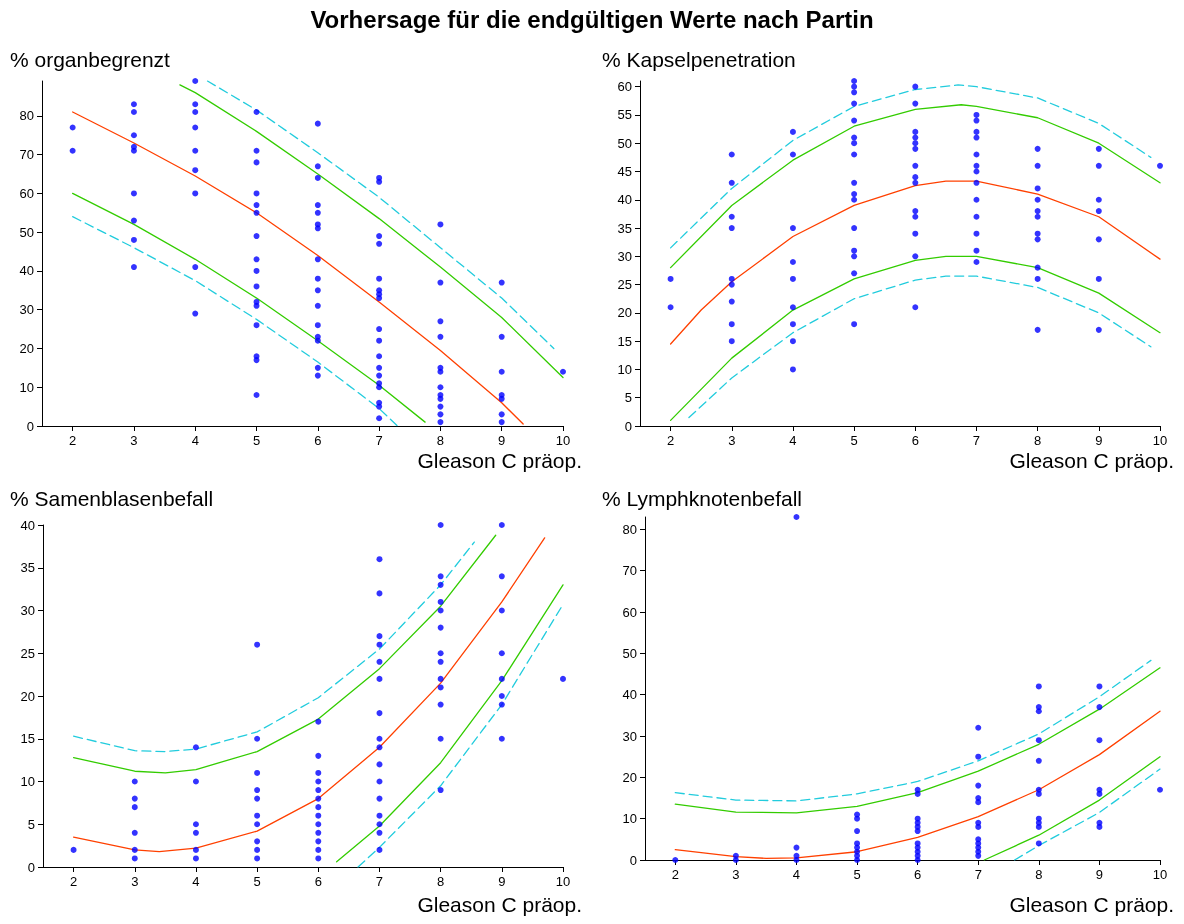 The width and height of the screenshot is (1184, 924). What do you see at coordinates (27, 610) in the screenshot?
I see `y-tick-label: 30` at bounding box center [27, 610].